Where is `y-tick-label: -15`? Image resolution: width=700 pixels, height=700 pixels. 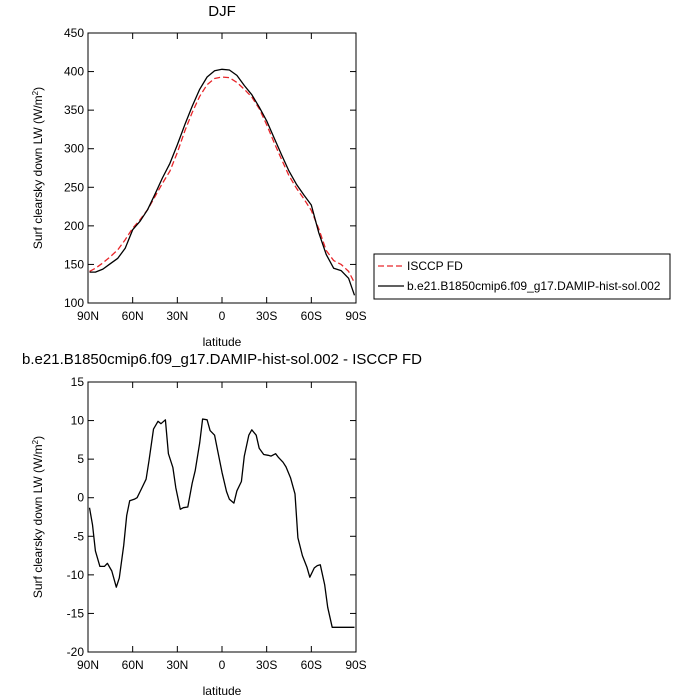
y-tick-label: -15 is located at coordinates (76, 613).